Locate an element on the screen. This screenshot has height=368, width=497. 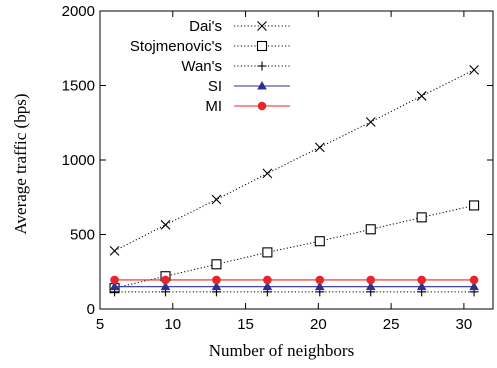
y-axis-title: Average traffic (bps) is located at coordinates (20, 164).